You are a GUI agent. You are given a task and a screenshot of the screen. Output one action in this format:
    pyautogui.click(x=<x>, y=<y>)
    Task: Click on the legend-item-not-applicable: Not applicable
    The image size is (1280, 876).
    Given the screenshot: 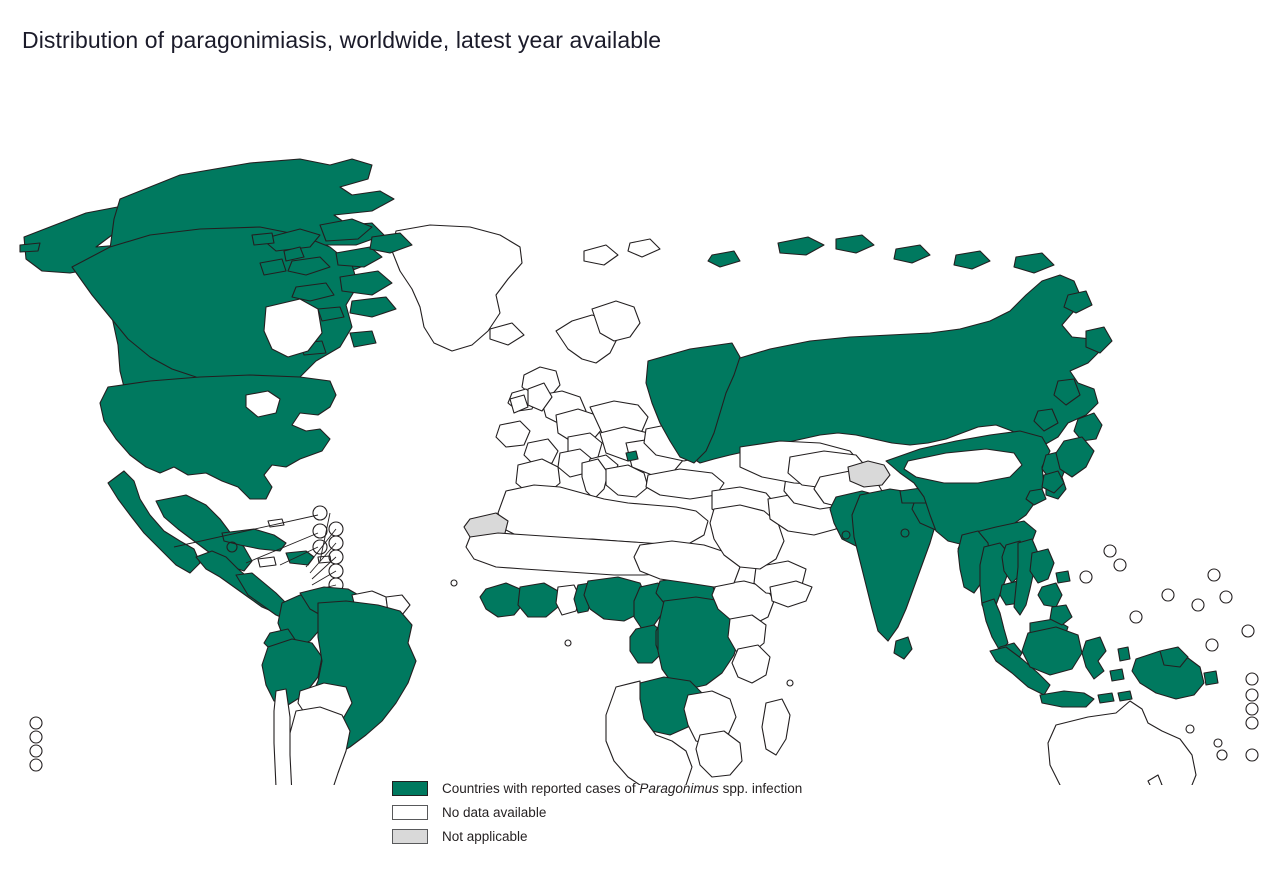 What is the action you would take?
    pyautogui.click(x=627, y=836)
    